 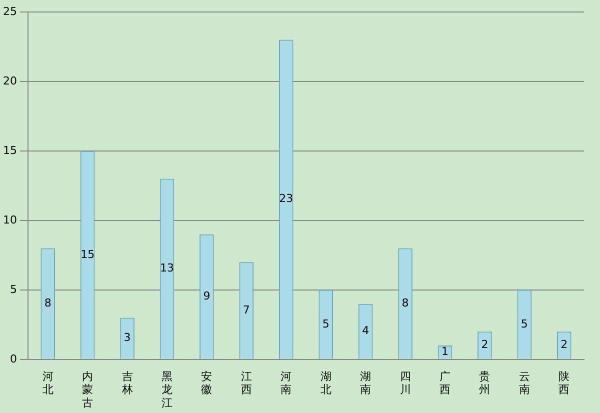 What do you see at coordinates (9, 11) in the screenshot?
I see `y-tick-label: 25` at bounding box center [9, 11].